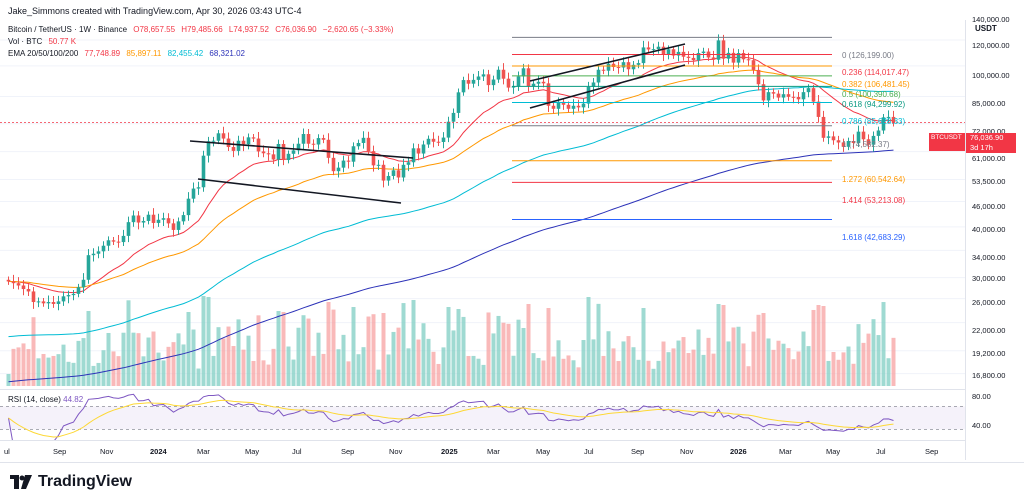 This screenshot has width=1024, height=503. I want to click on open-value: O78,657.55, so click(154, 29).